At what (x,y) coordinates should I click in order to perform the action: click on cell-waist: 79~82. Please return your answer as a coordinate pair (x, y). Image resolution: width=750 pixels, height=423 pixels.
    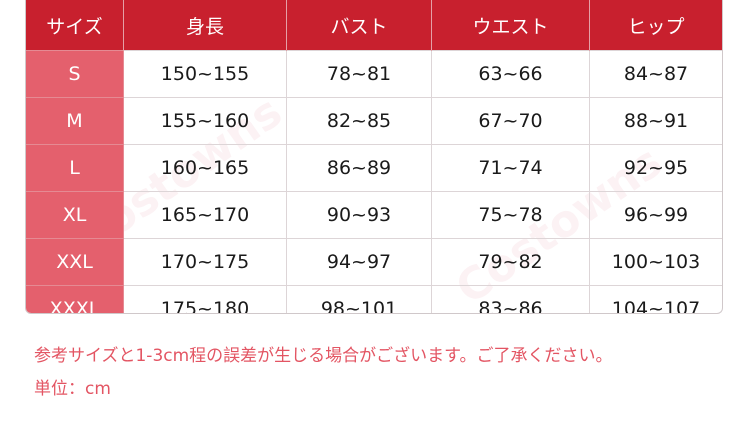
    Looking at the image, I should click on (510, 262).